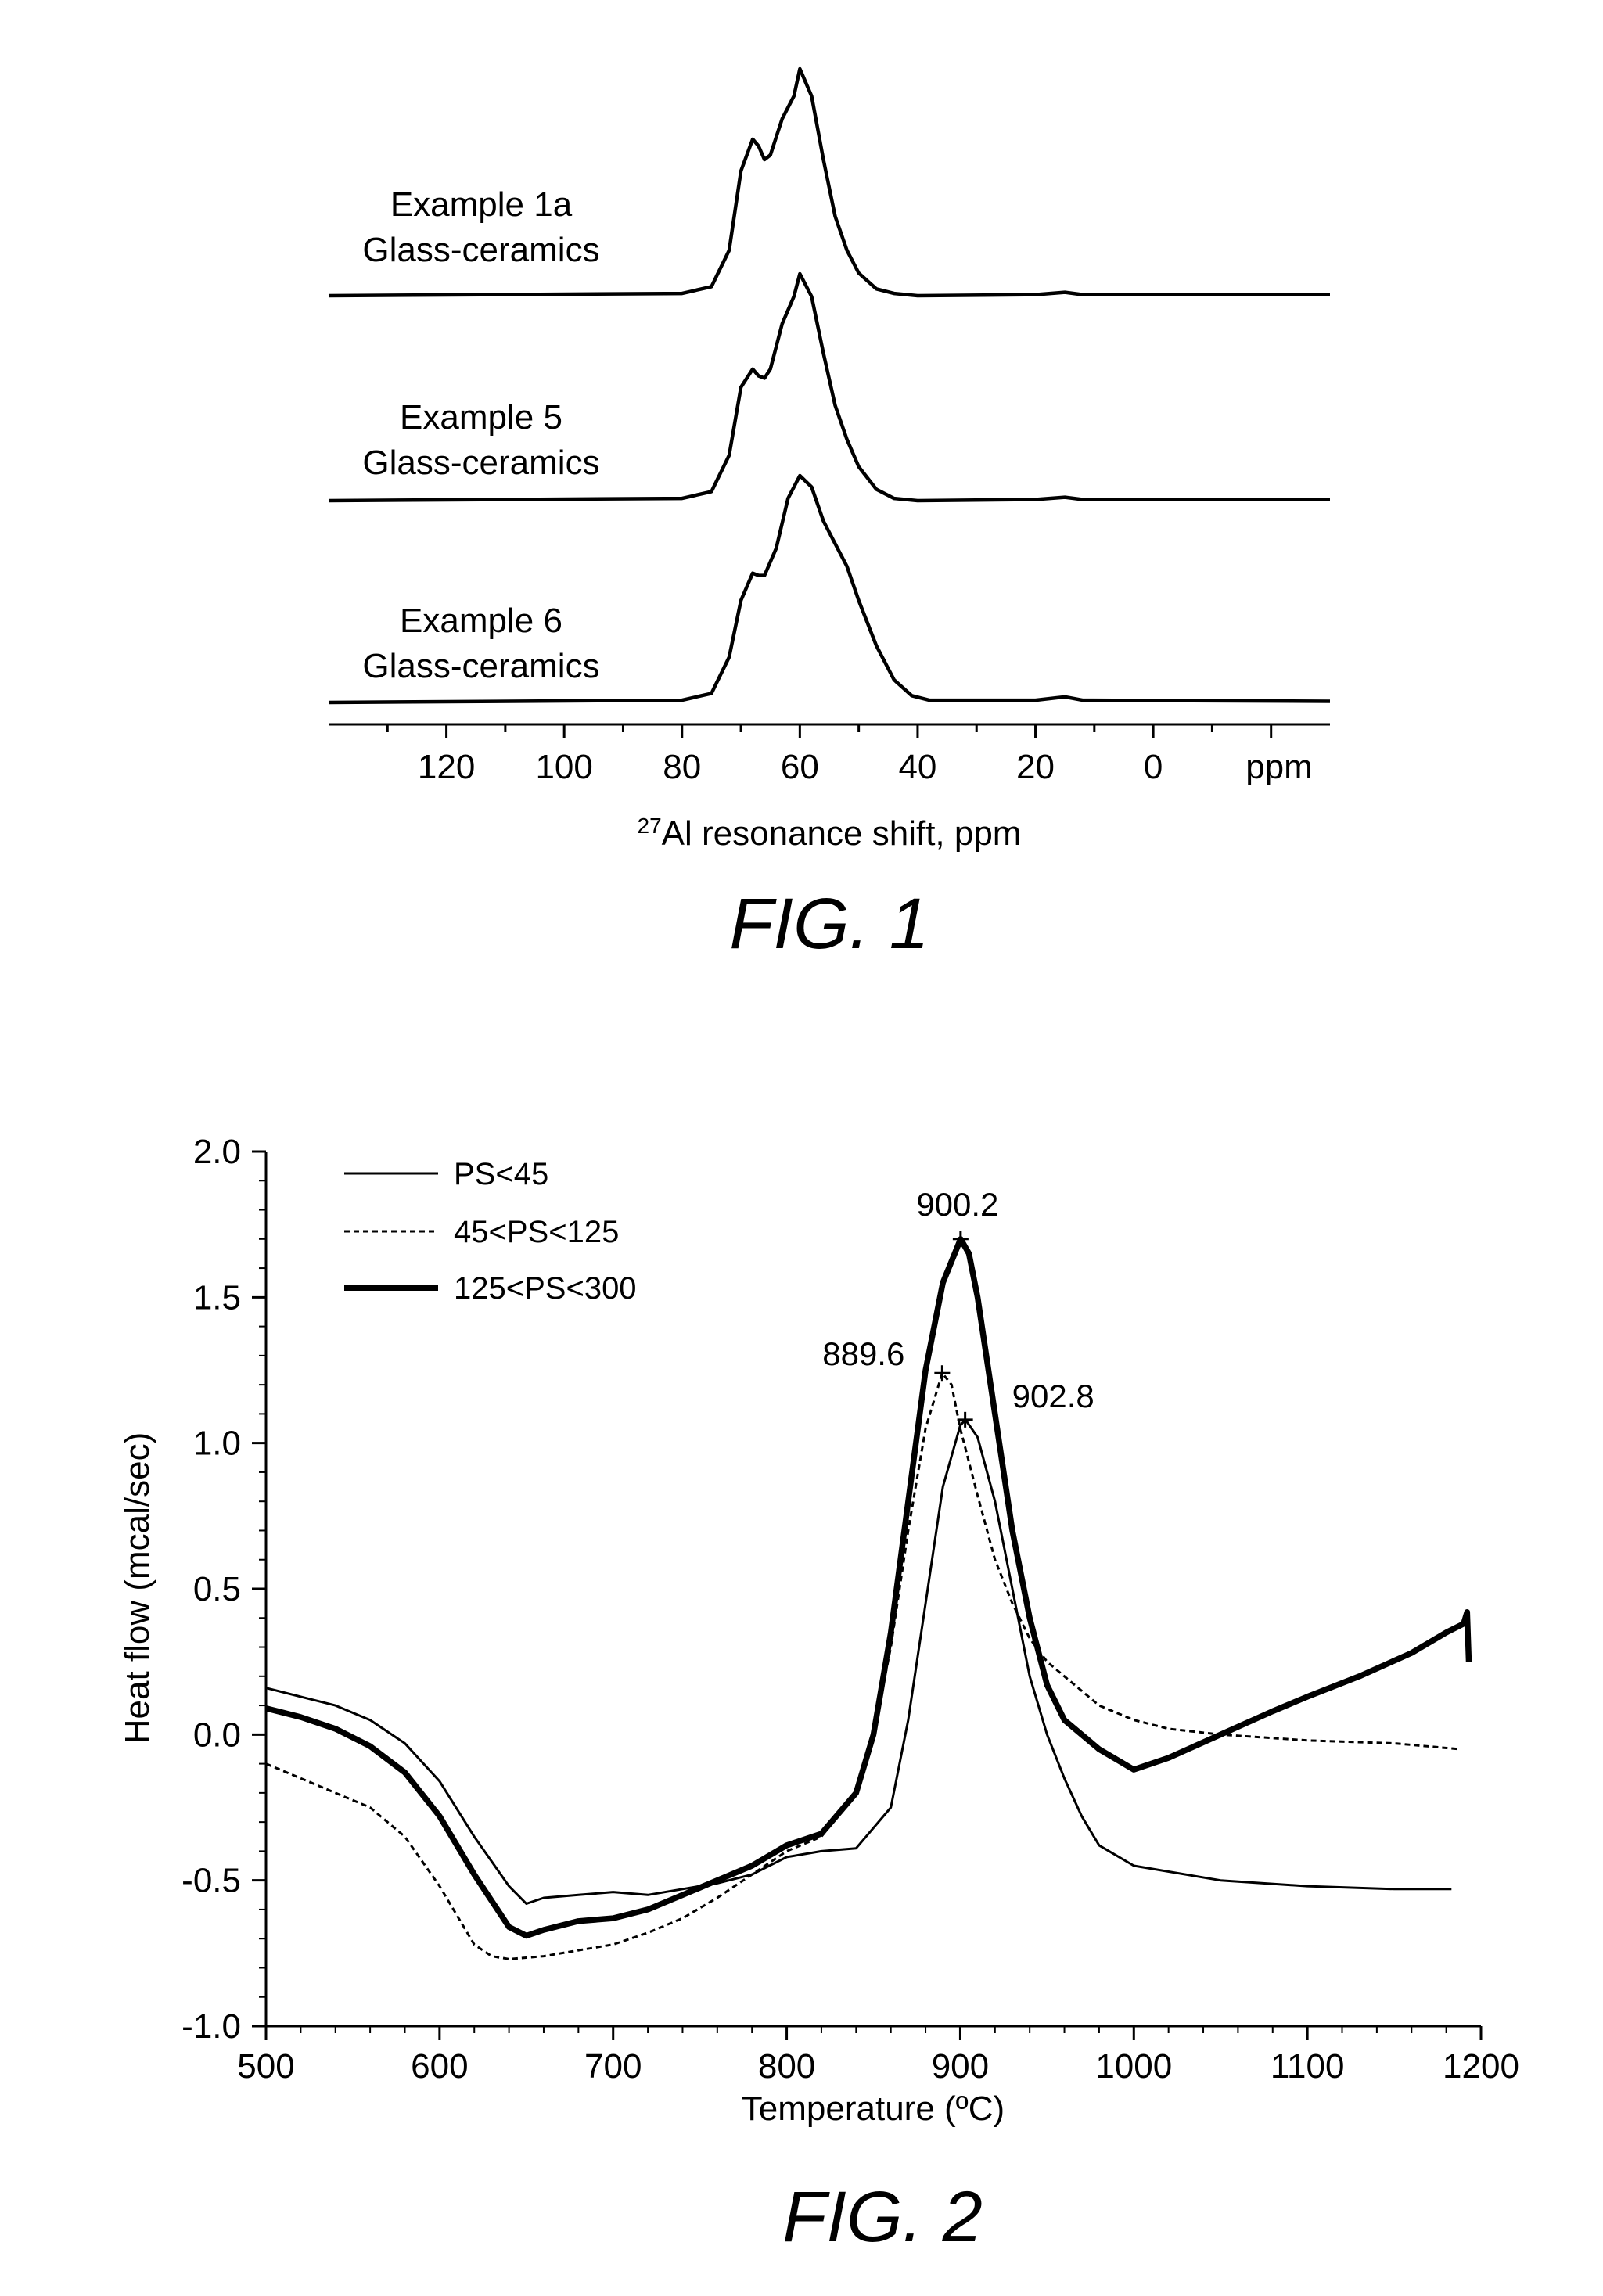 The image size is (1603, 2296). I want to click on legend-label-ps45: PS<45, so click(501, 1174).